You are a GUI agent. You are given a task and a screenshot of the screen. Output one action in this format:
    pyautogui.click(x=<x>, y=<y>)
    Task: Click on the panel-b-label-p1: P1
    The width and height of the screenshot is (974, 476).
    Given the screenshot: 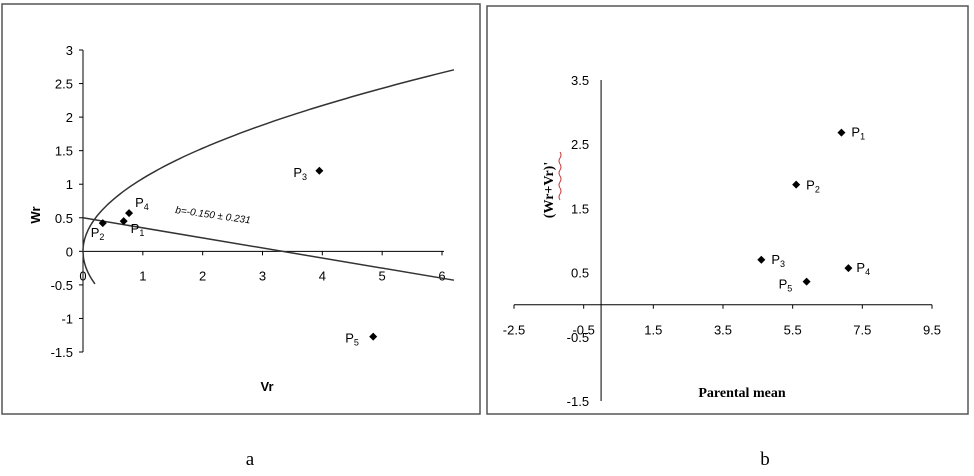 What is the action you would take?
    pyautogui.click(x=858, y=133)
    